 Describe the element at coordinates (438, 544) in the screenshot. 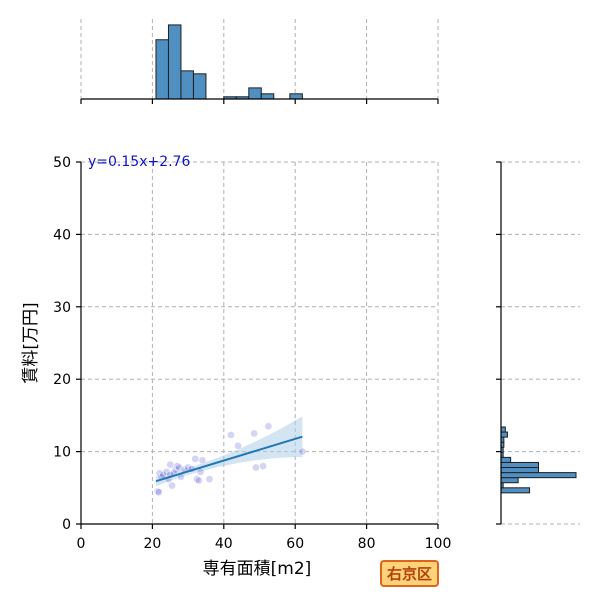

I see `x-tick-label: 100` at that location.